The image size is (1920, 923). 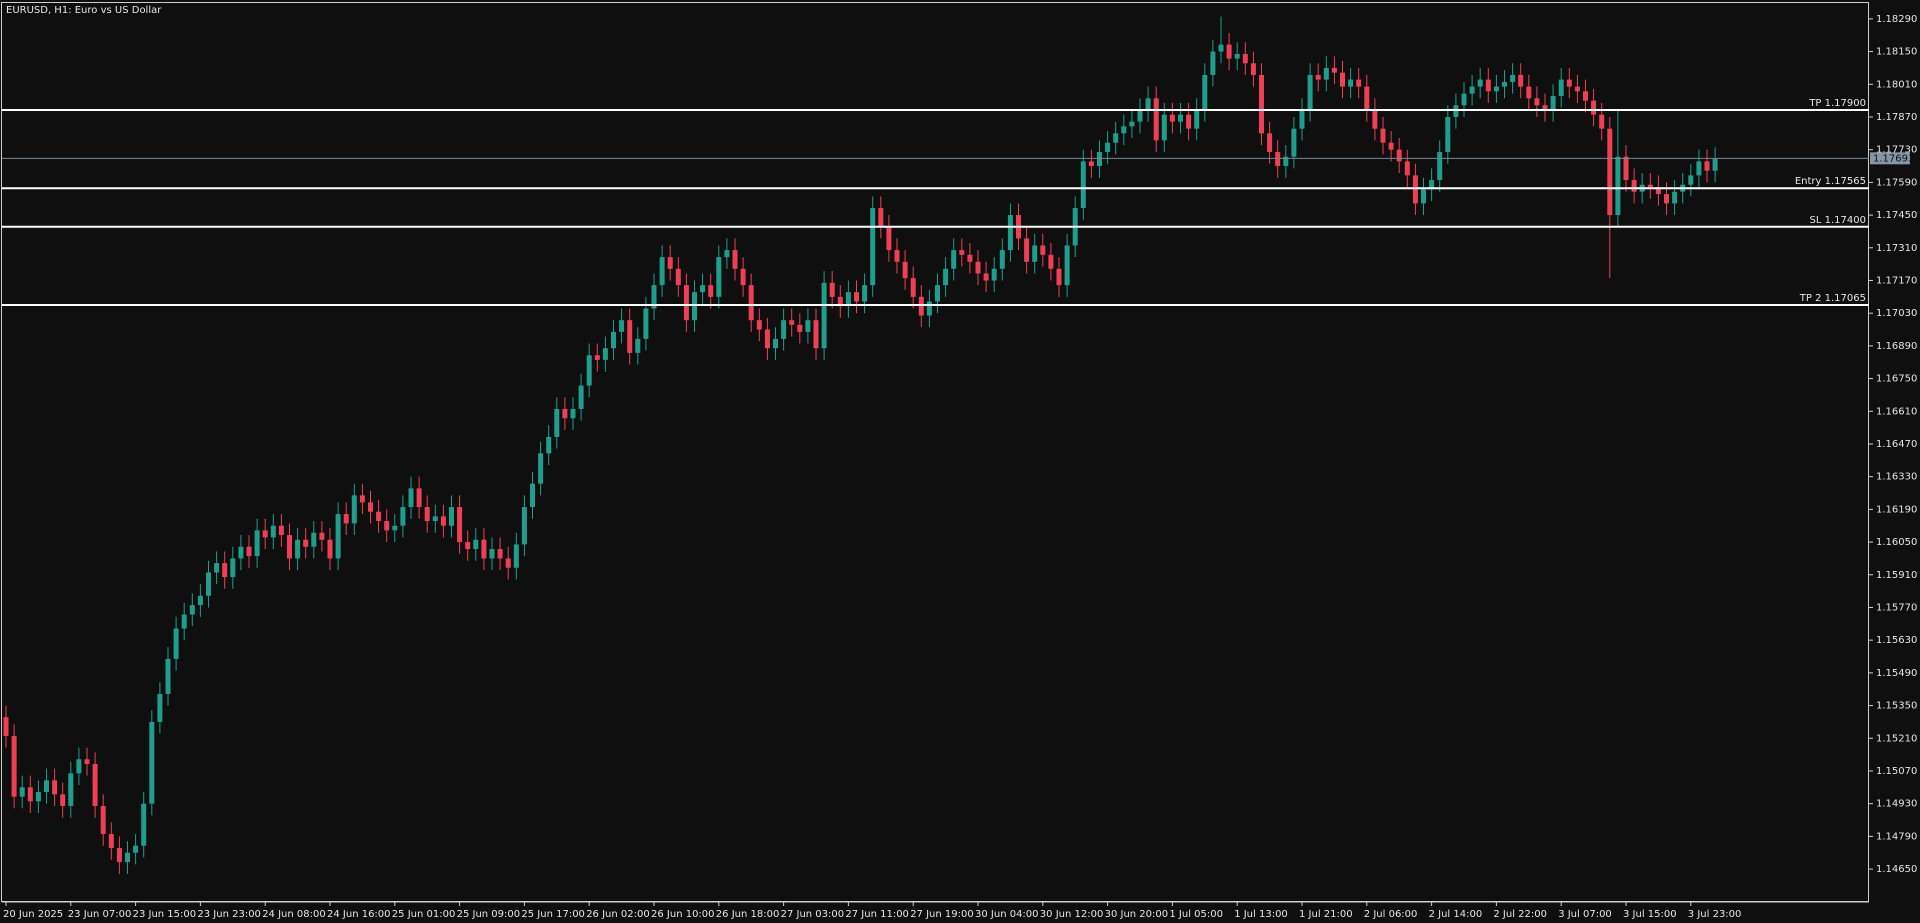 What do you see at coordinates (100, 914) in the screenshot?
I see `x-tick-label: 23 Jun 07:00` at bounding box center [100, 914].